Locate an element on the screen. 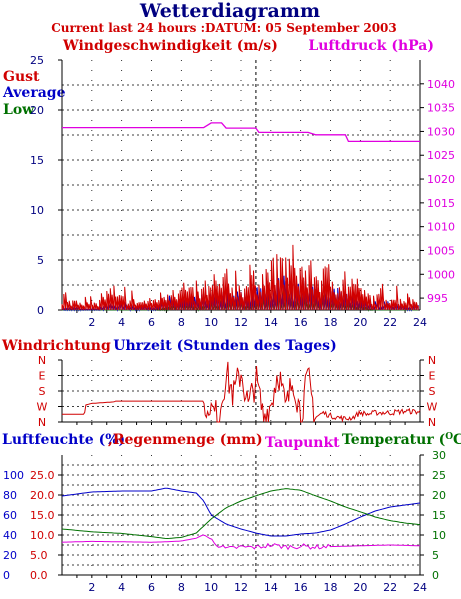 This screenshot has height=599, width=461. wind-y-tick-label: 25 is located at coordinates (37, 60).